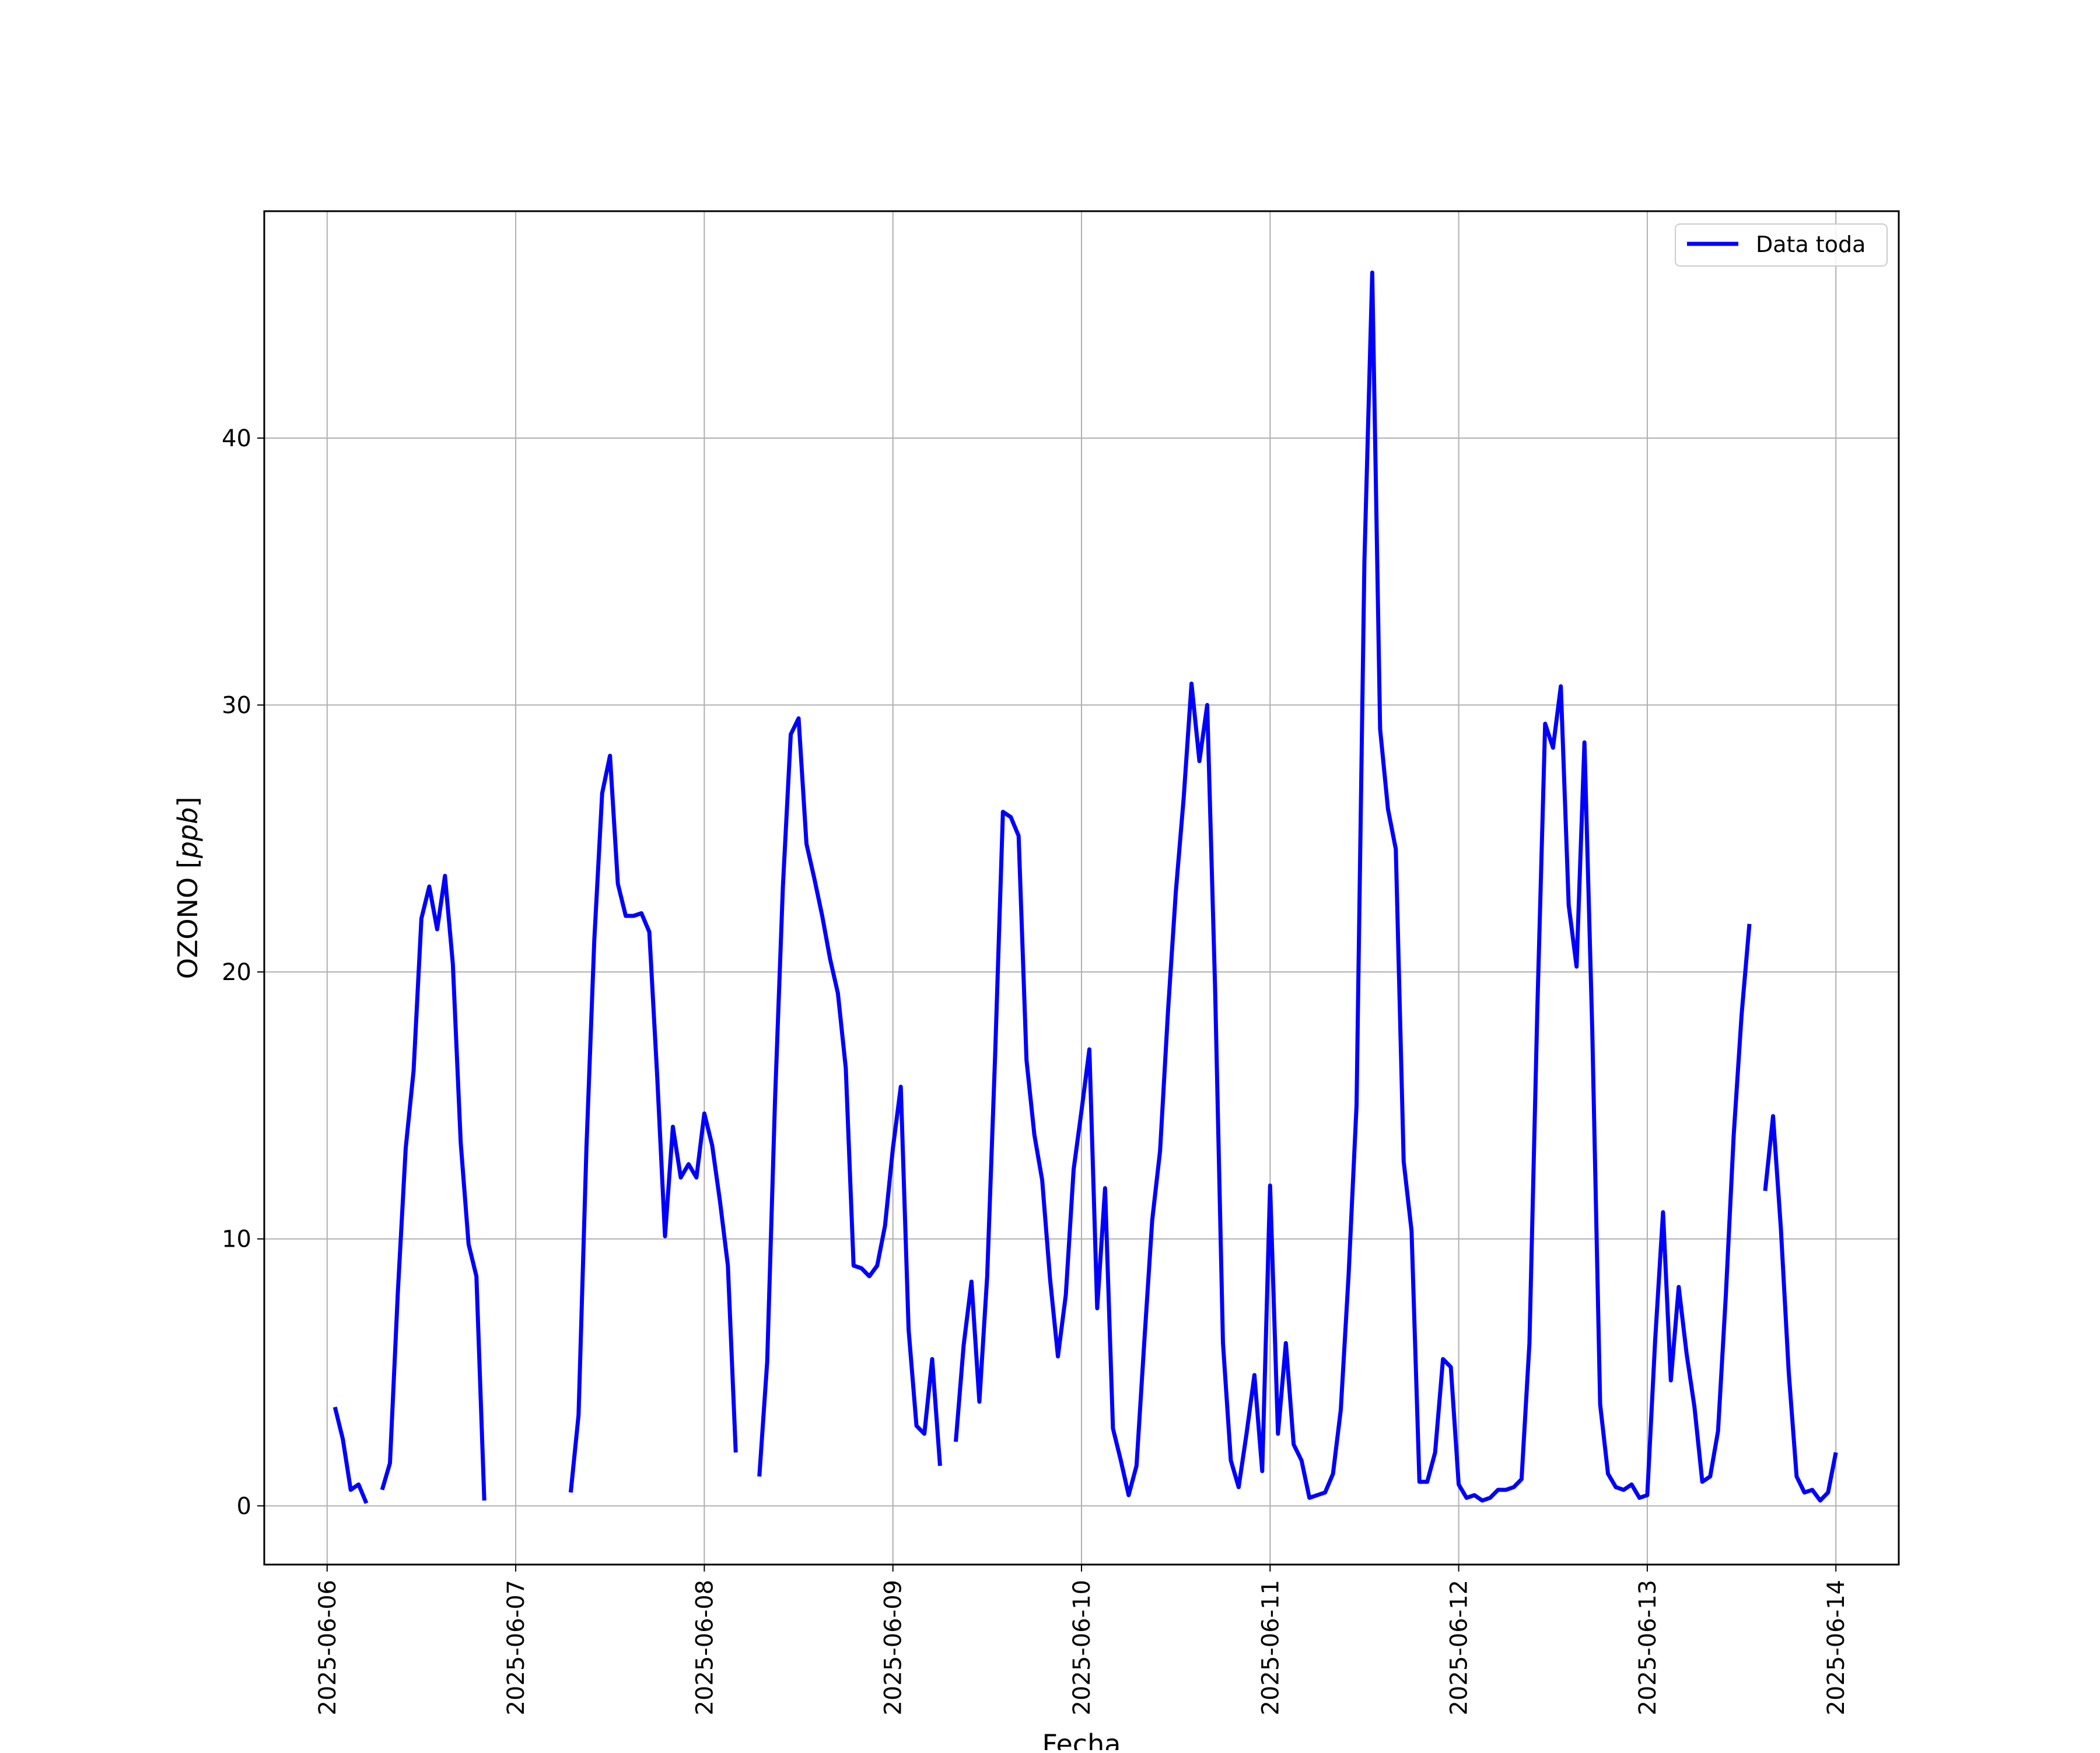  Describe the element at coordinates (328, 1647) in the screenshot. I see `x-tick-label: 2025-06-06` at that location.